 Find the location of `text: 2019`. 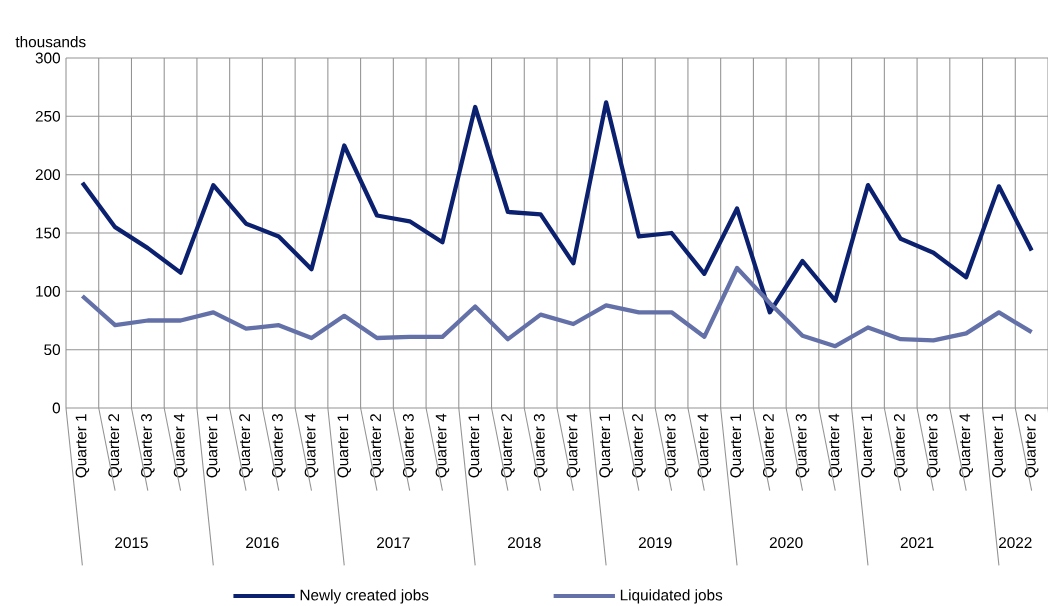

text: 2019 is located at coordinates (655, 543).